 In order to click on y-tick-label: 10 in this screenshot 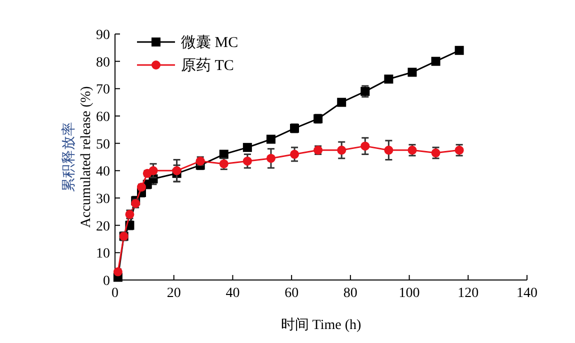, I will do `click(103, 254)`.